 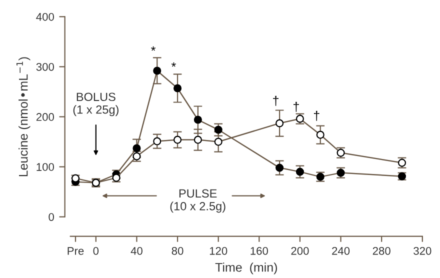 I want to click on x-tick-label: 120, so click(x=219, y=250).